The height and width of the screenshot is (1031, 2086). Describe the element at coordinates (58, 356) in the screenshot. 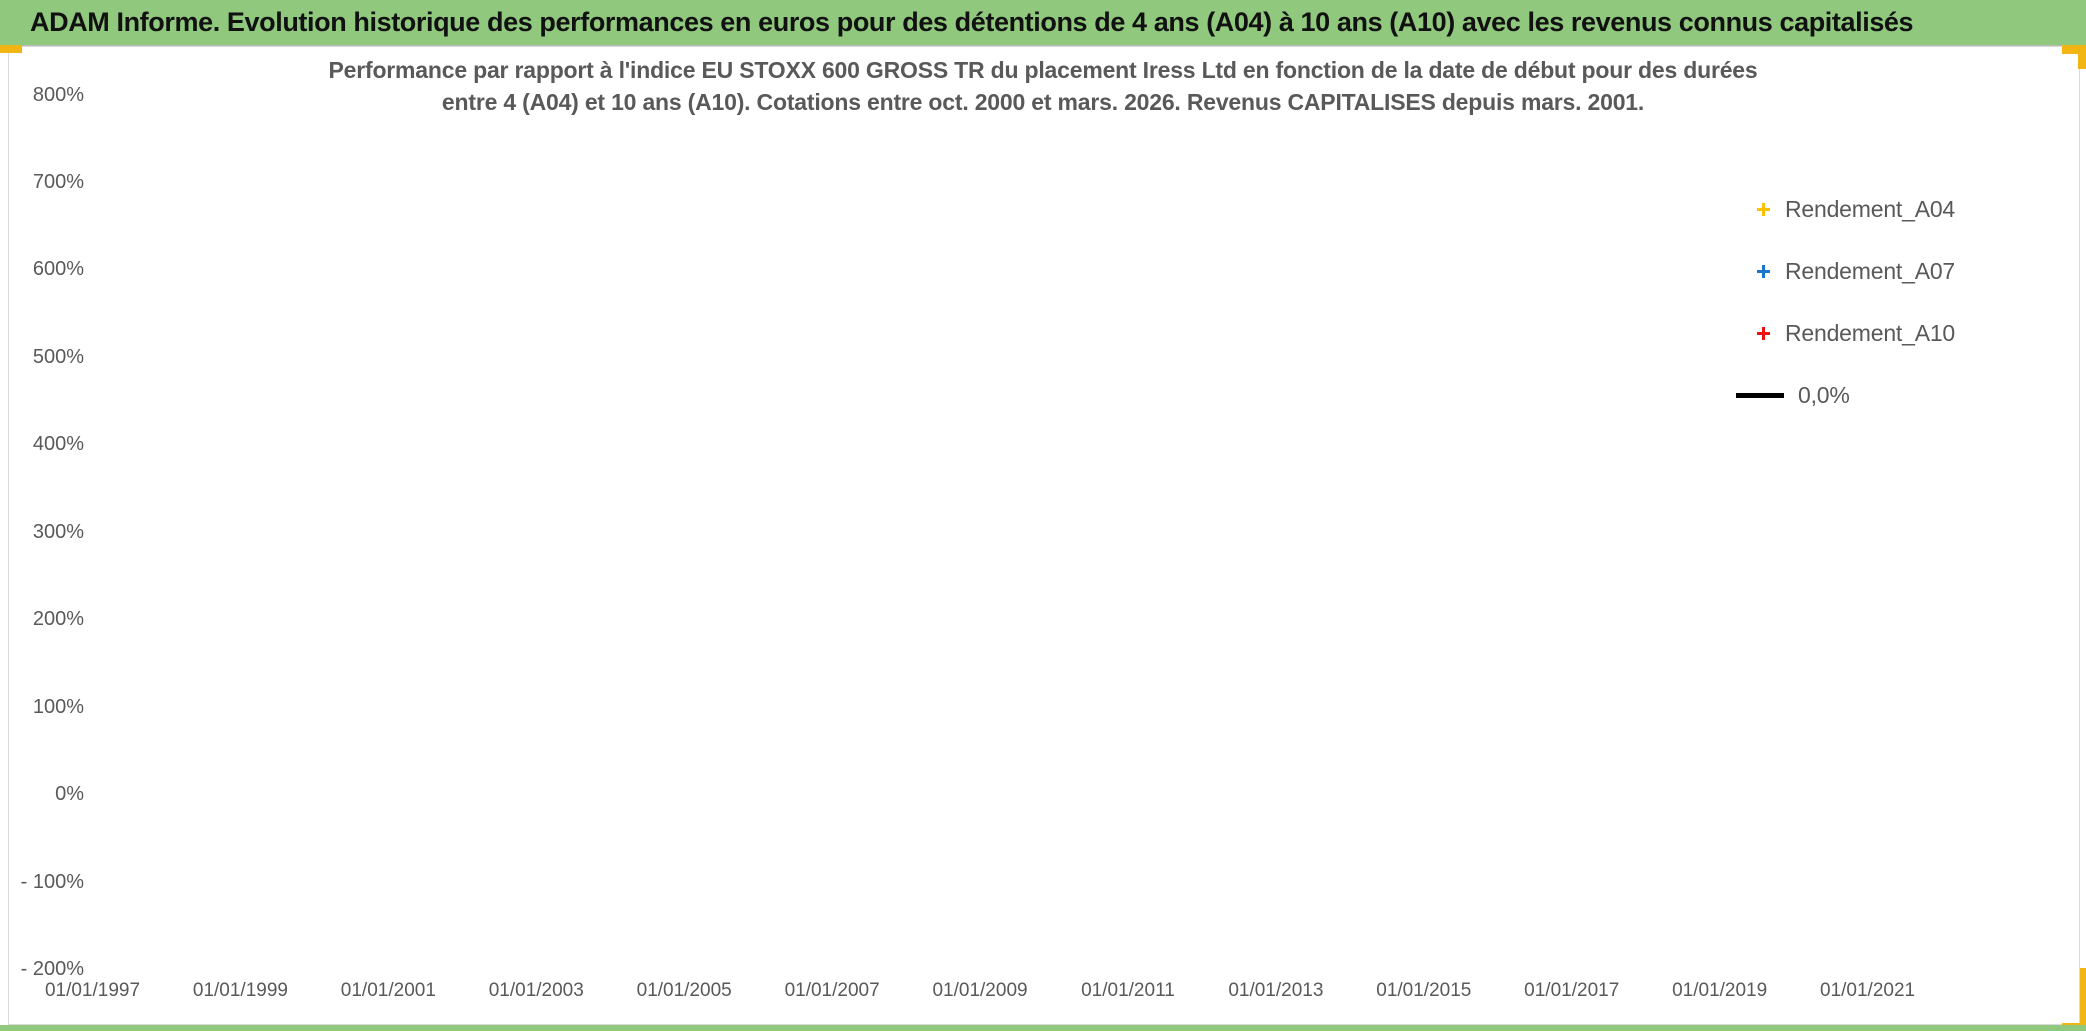

I see `y-axis-tick-label: 500%` at that location.